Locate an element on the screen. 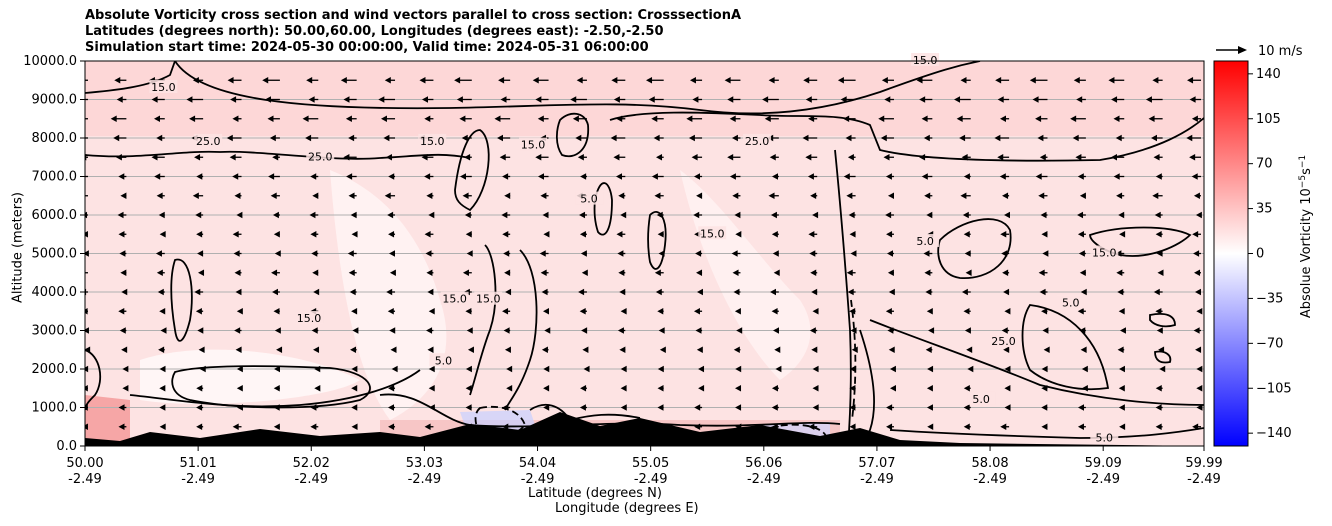 This screenshot has height=526, width=1332. contour-label: 5.0 is located at coordinates (1071, 303).